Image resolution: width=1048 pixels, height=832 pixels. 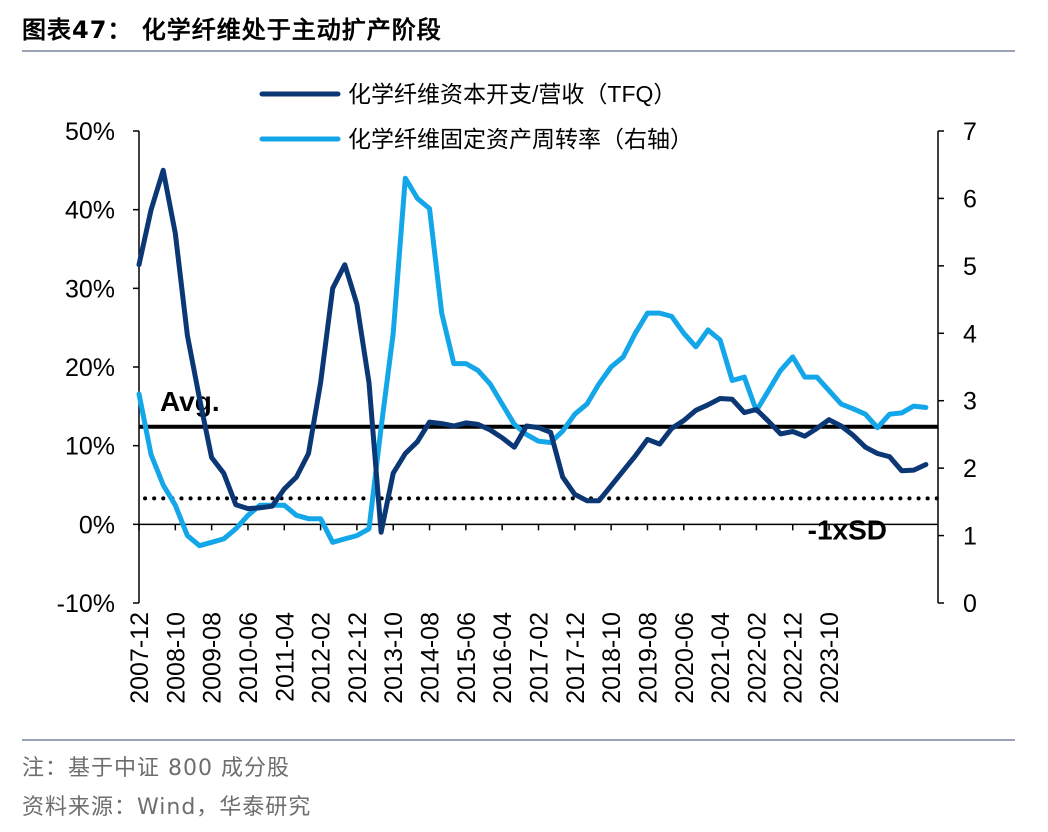 What do you see at coordinates (285, 657) in the screenshot?
I see `x-tick-label: 2011-04` at bounding box center [285, 657].